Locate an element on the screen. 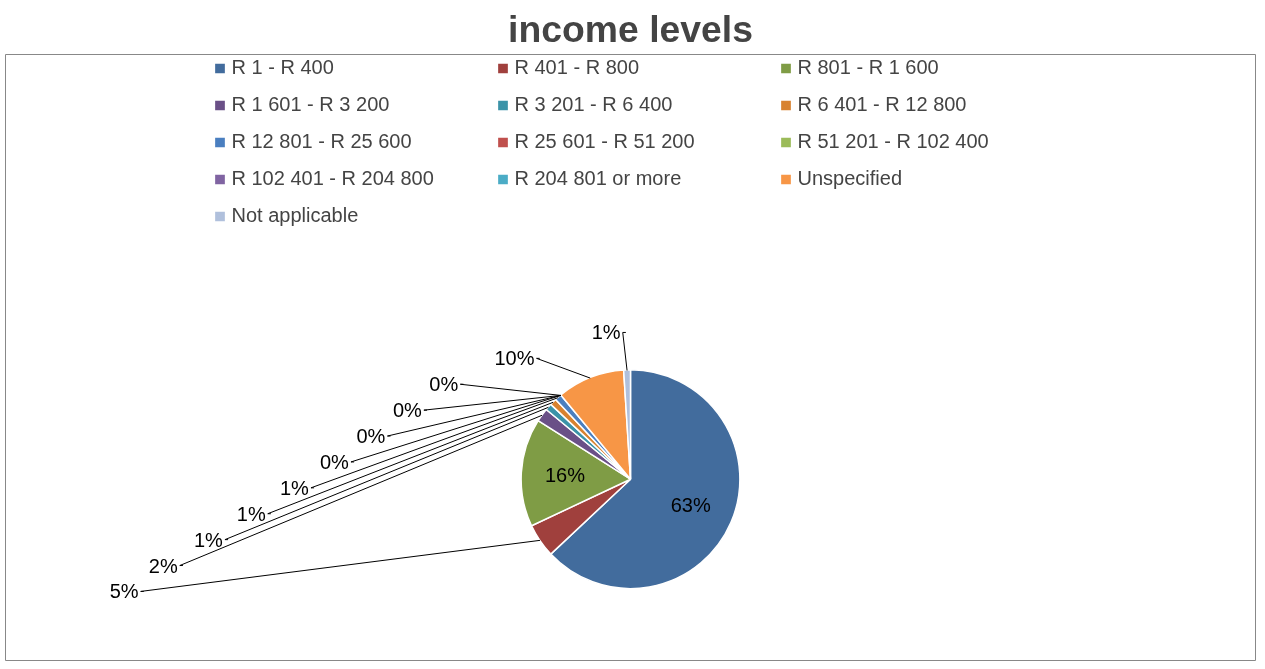 This screenshot has width=1265, height=669. legend-label: R 204 801 or more is located at coordinates (598, 178).